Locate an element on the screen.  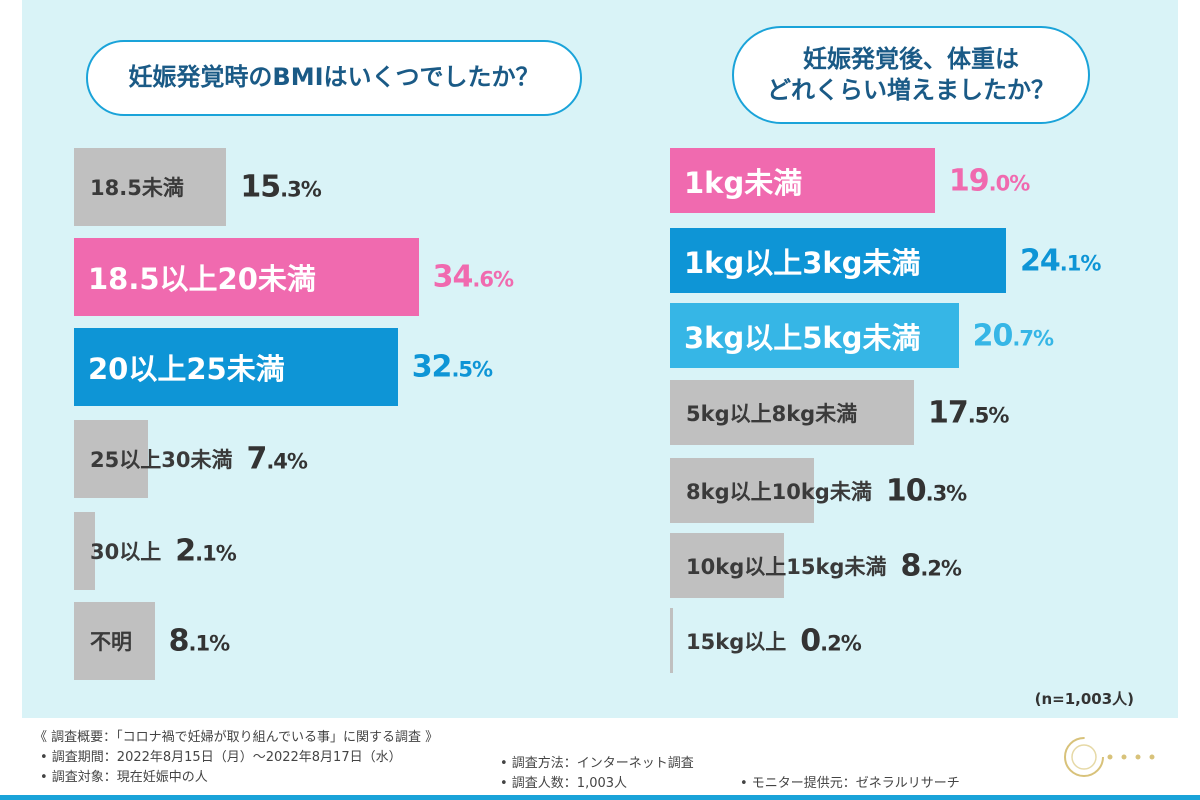
brand-logo-icon is located at coordinates (1109, 757).